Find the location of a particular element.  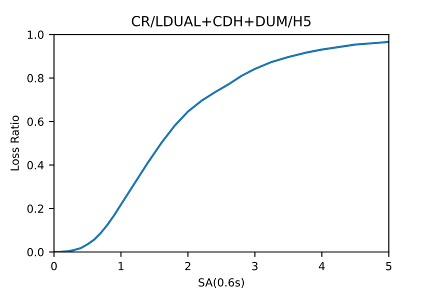

x-tick-label: 3 is located at coordinates (255, 266).